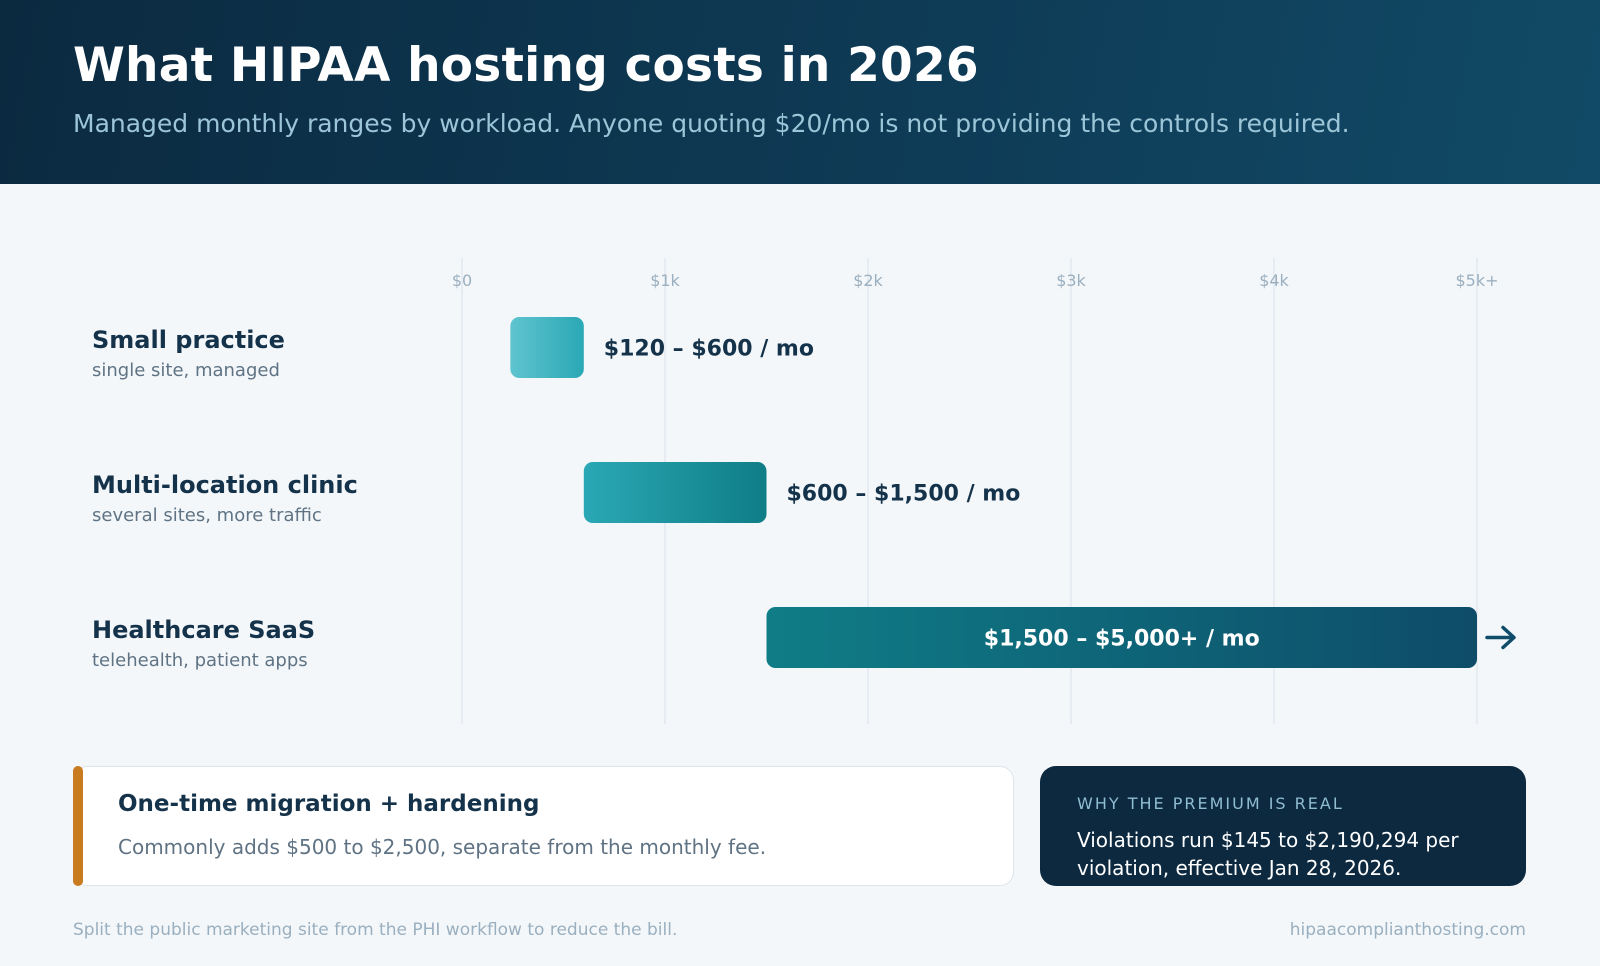 The width and height of the screenshot is (1600, 966). I want to click on row-label-small-practice: Small practice single site, managed, so click(188, 353).